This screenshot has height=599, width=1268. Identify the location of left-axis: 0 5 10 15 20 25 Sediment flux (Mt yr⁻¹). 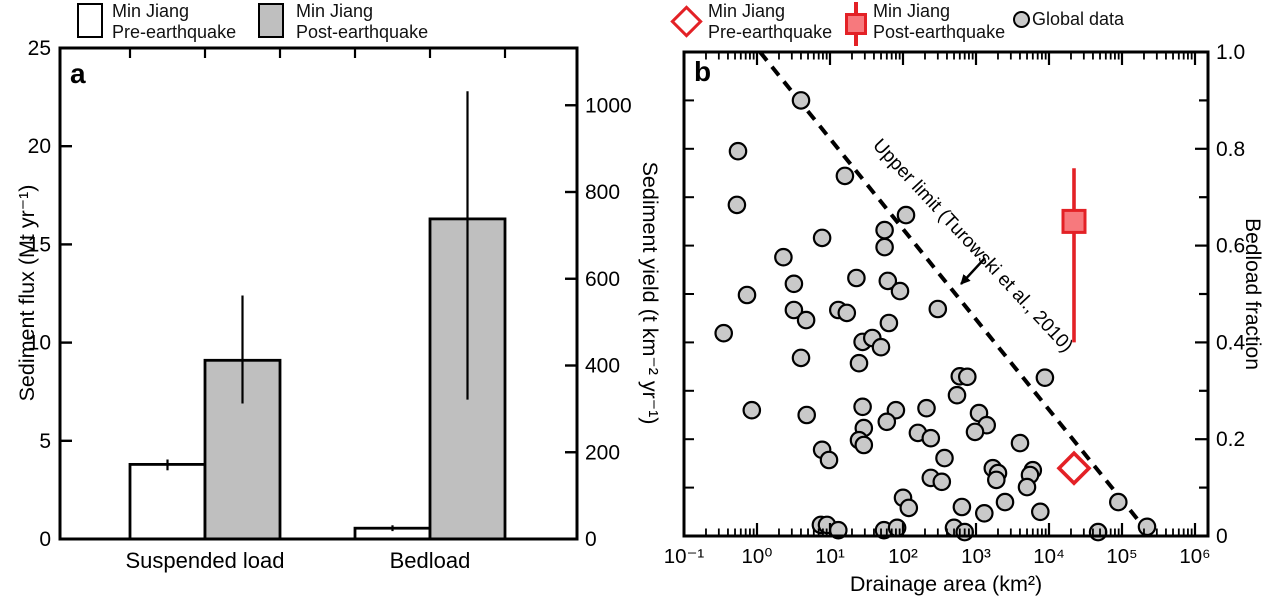
(43, 294).